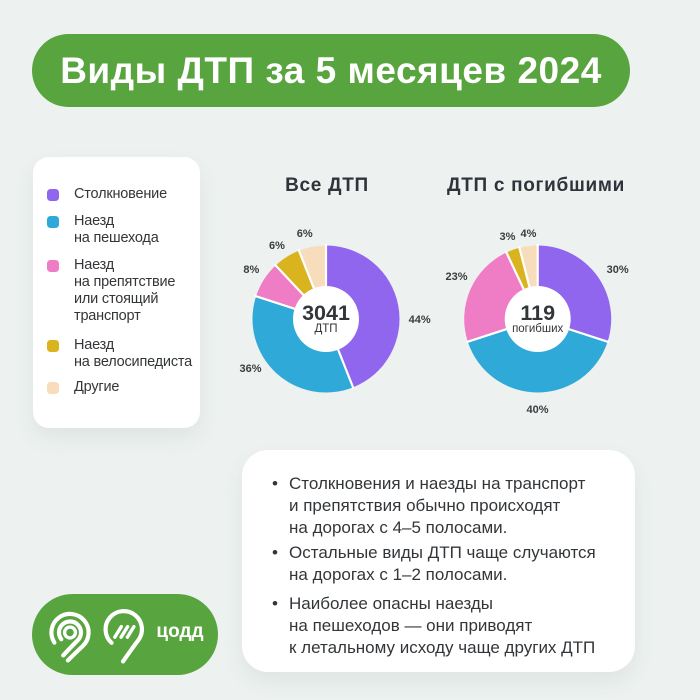  What do you see at coordinates (179, 631) in the screenshot?
I see `svg-text: цодд` at bounding box center [179, 631].